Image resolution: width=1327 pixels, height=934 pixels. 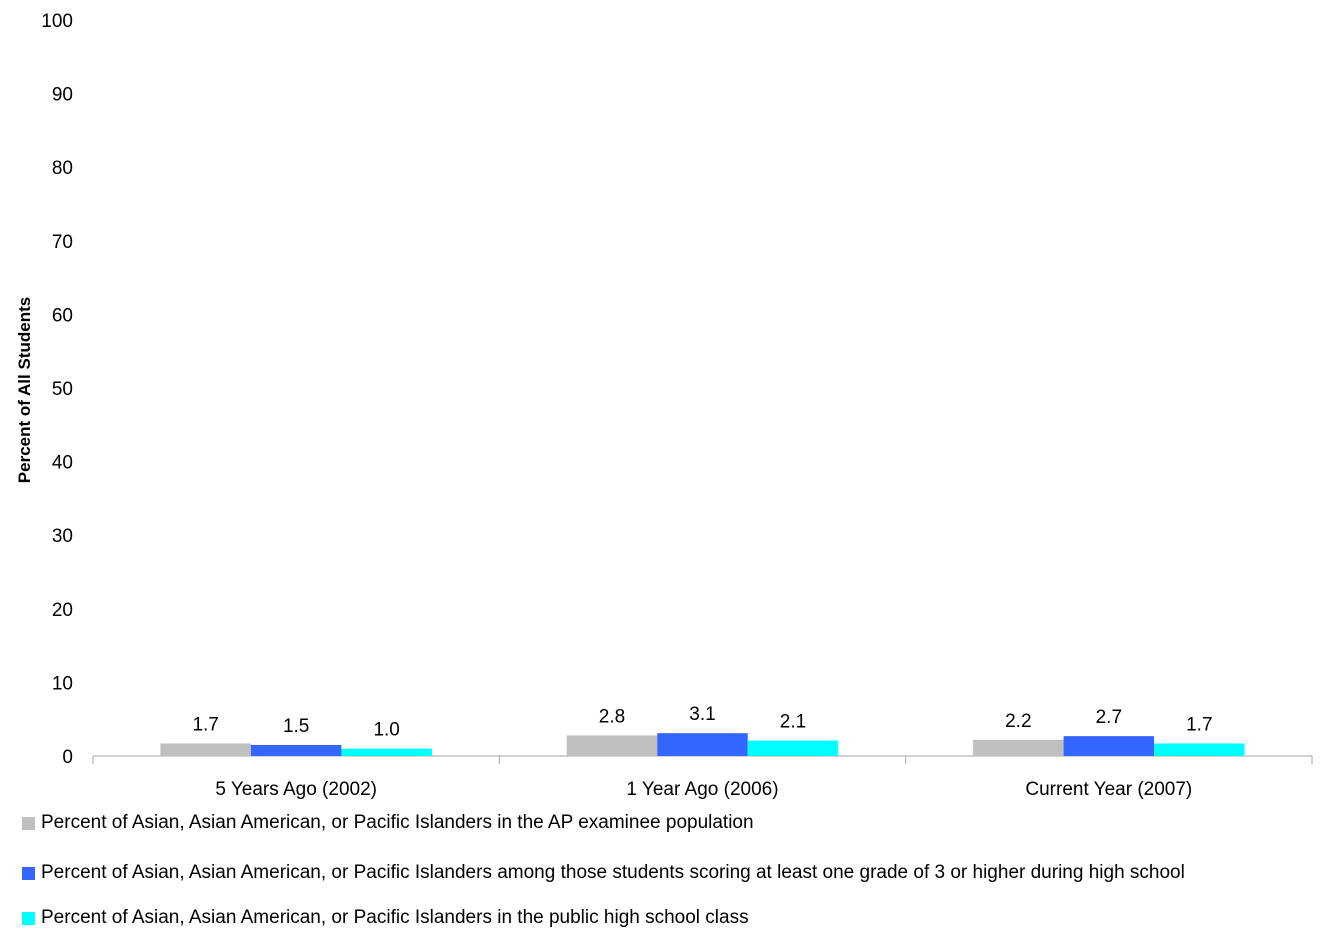 I want to click on y-tick-label: 50, so click(x=62, y=389).